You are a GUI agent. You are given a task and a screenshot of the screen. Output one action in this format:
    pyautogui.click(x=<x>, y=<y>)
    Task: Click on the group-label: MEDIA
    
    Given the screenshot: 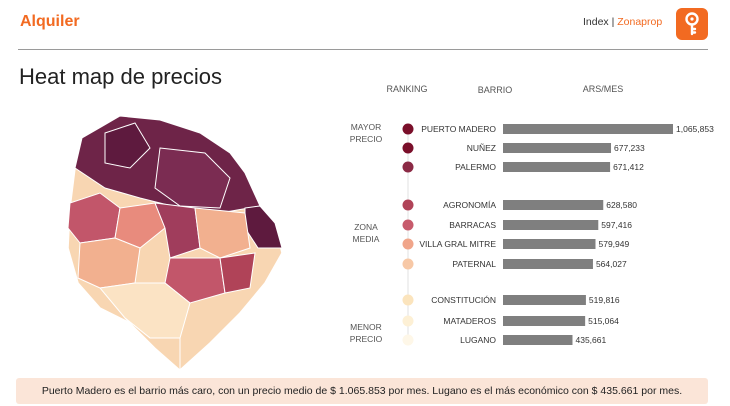 What is the action you would take?
    pyautogui.click(x=366, y=239)
    